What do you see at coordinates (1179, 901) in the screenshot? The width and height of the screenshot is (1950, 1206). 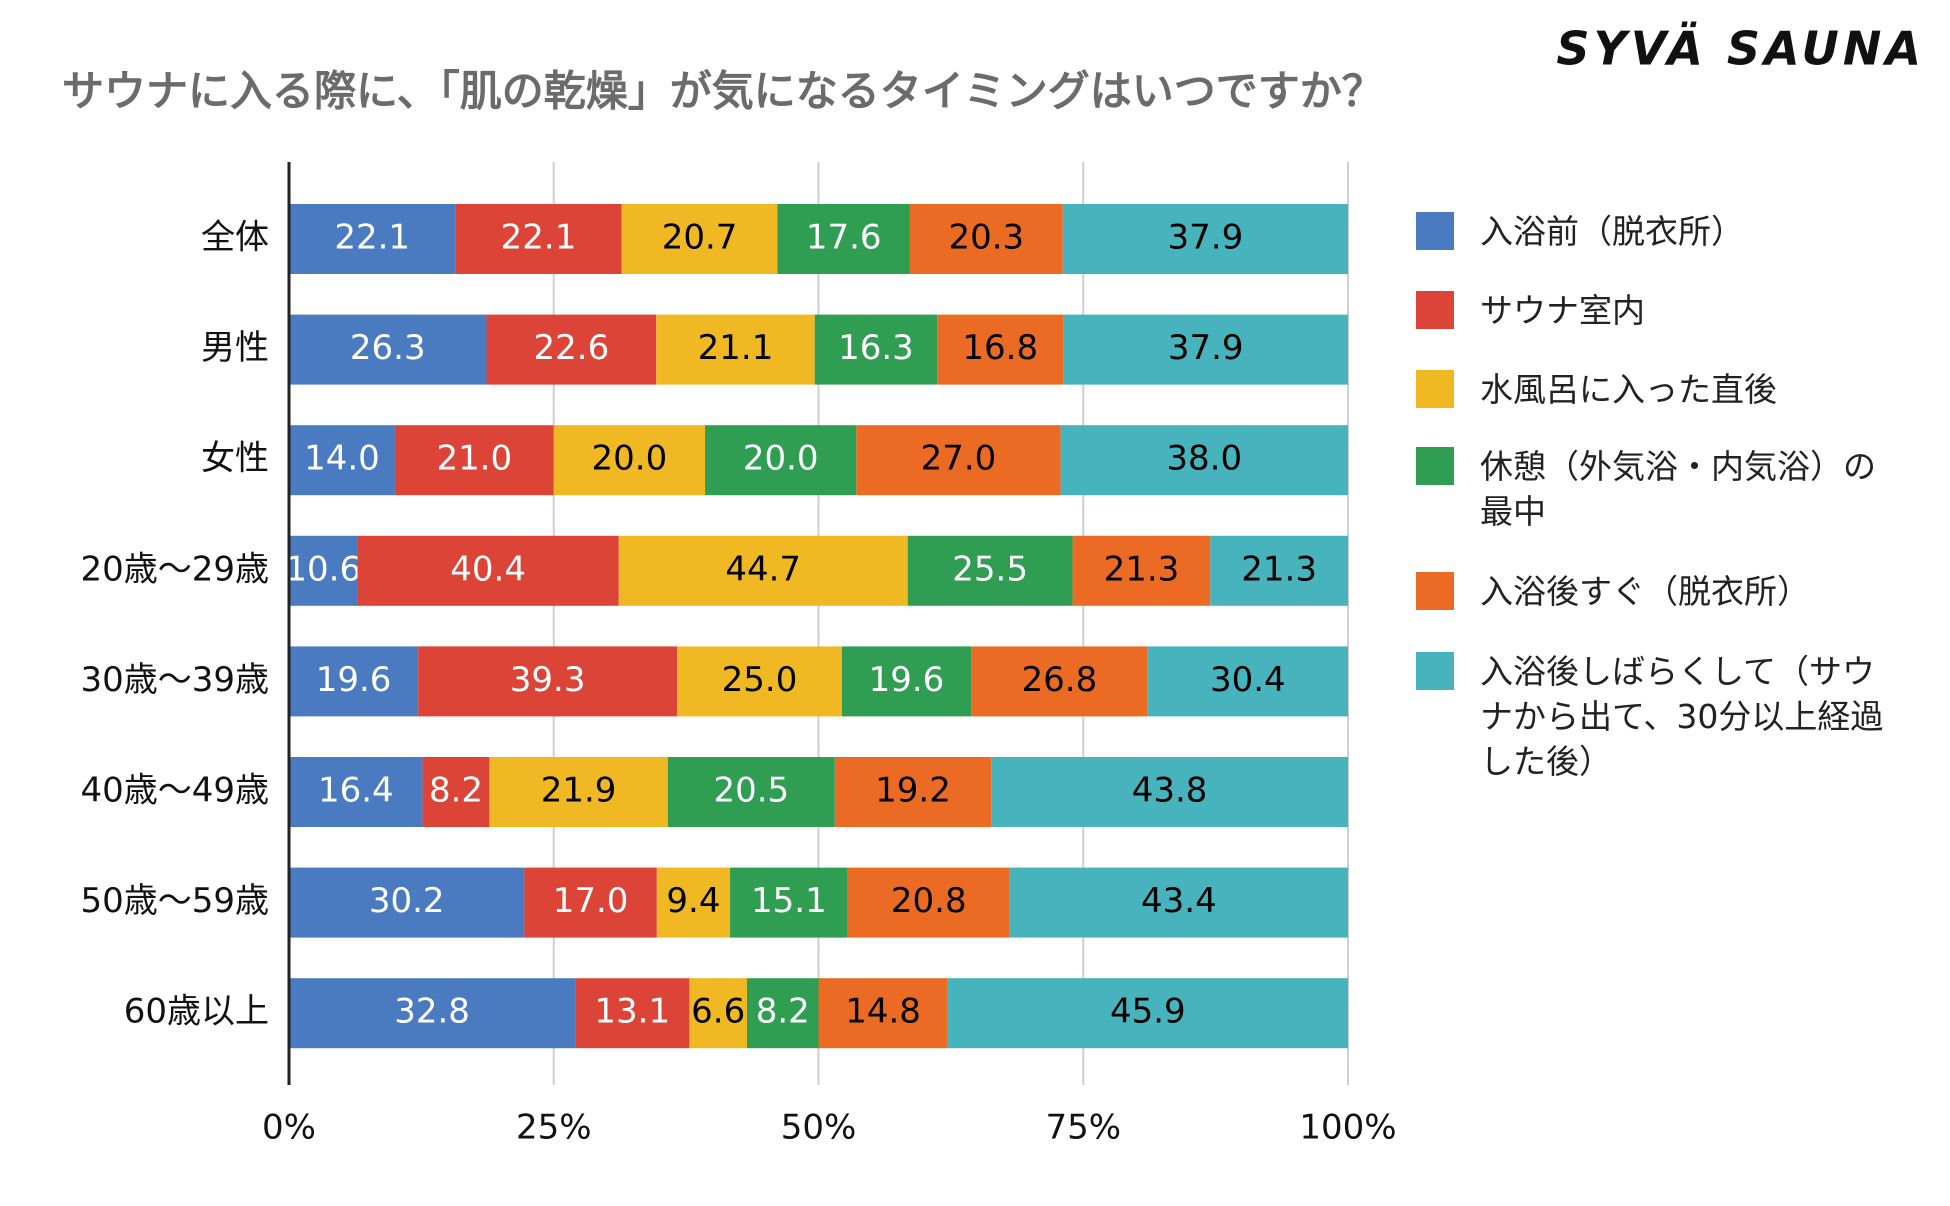 I see `data-label: 43.4` at bounding box center [1179, 901].